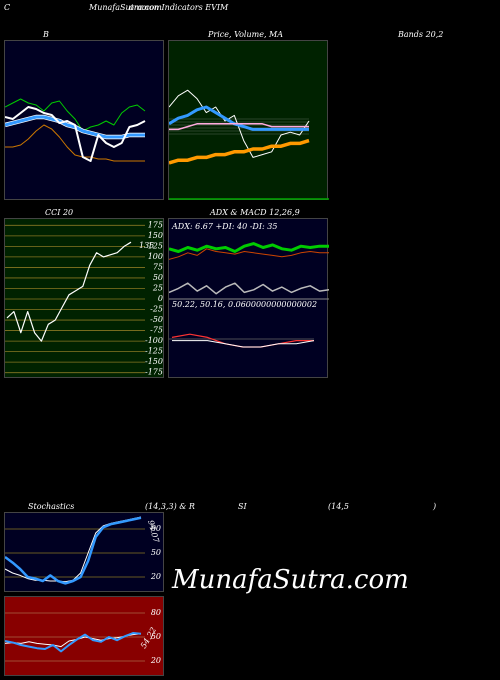 The image size is (500, 680). I want to click on cci-tick-label: 150, so click(155, 235).